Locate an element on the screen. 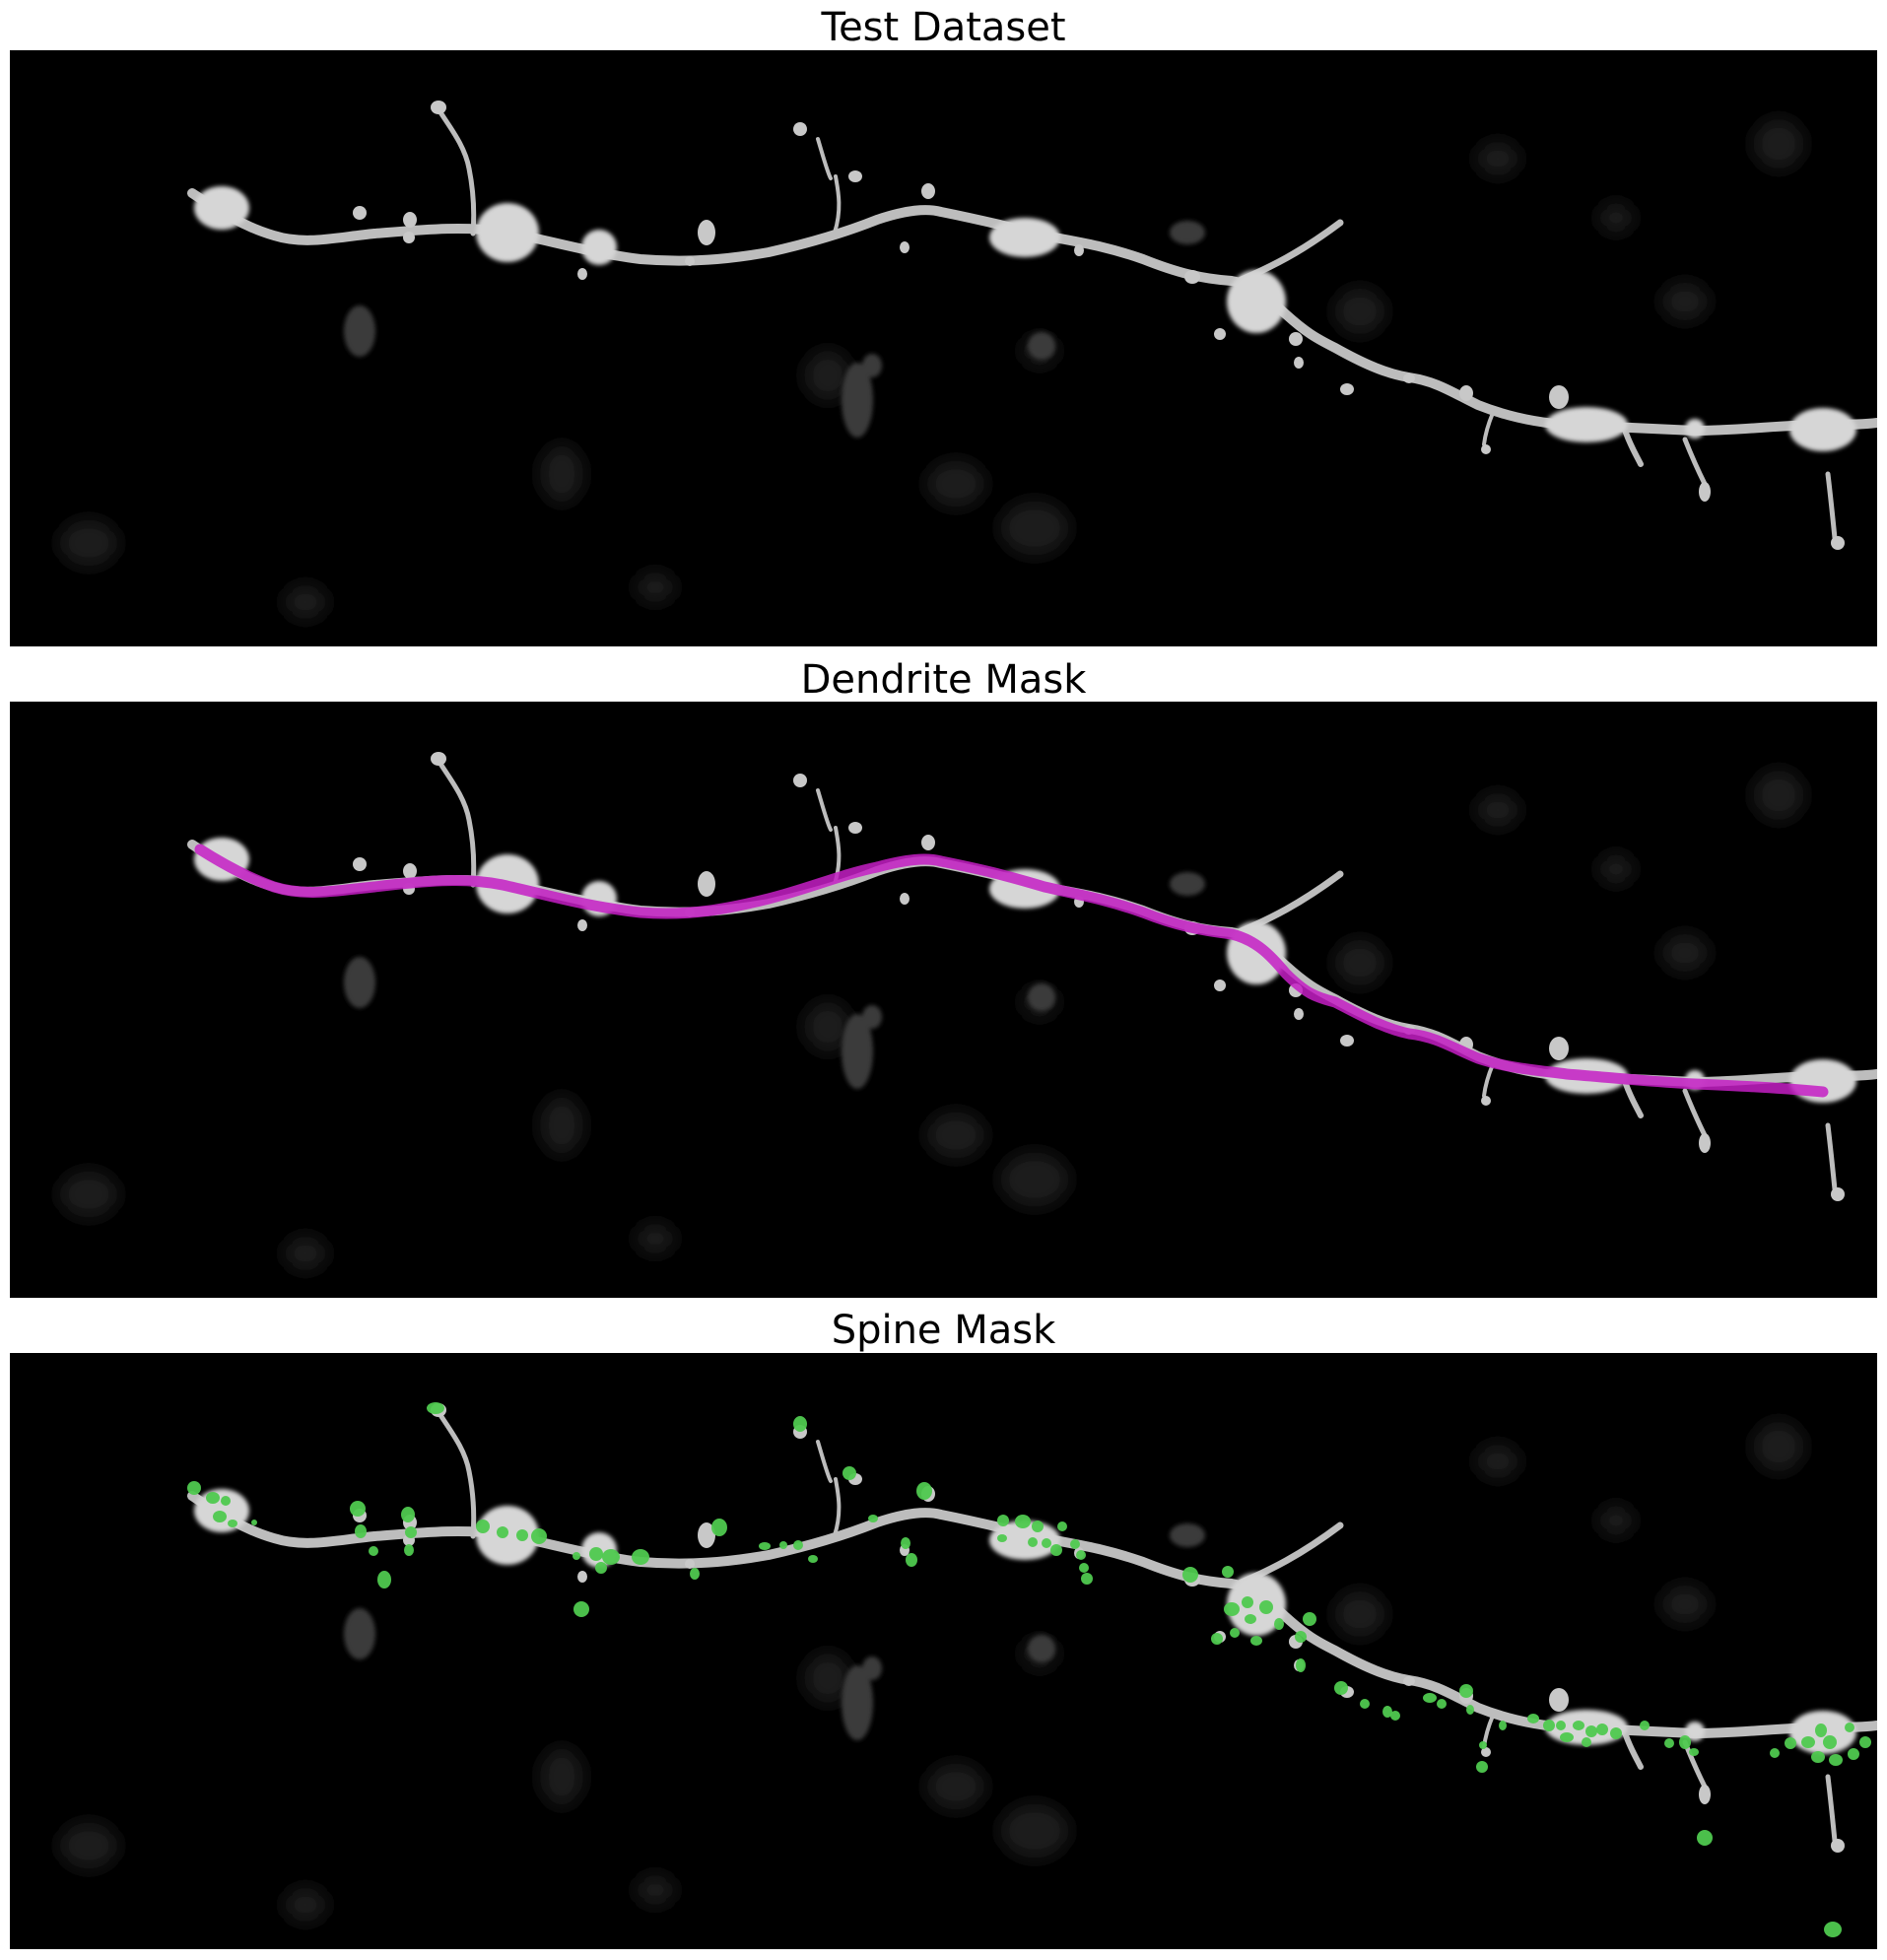 Image resolution: width=1887 pixels, height=1960 pixels. panel-title-dendrite-mask: Dendrite Mask is located at coordinates (943, 680).